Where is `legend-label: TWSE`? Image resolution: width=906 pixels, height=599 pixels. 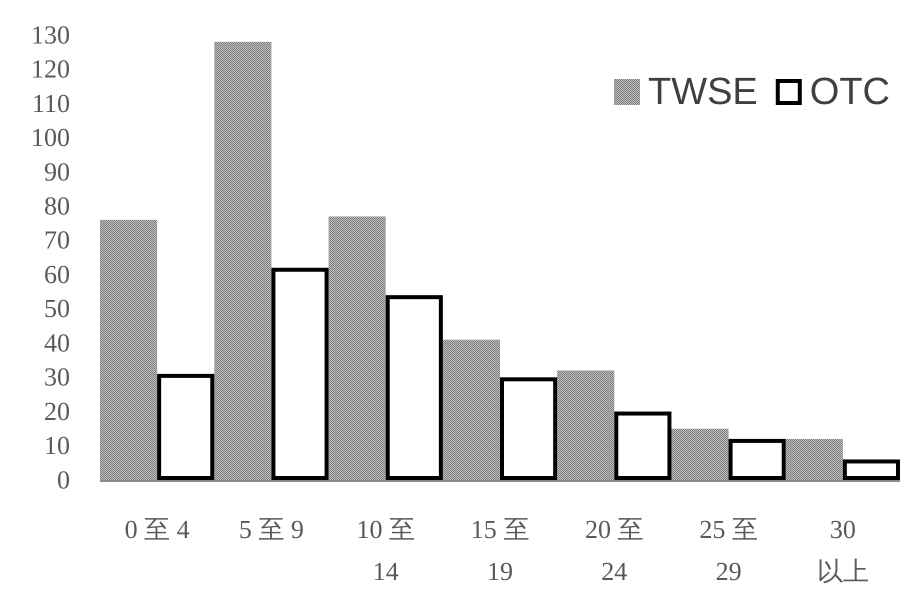
legend-label: TWSE is located at coordinates (703, 92).